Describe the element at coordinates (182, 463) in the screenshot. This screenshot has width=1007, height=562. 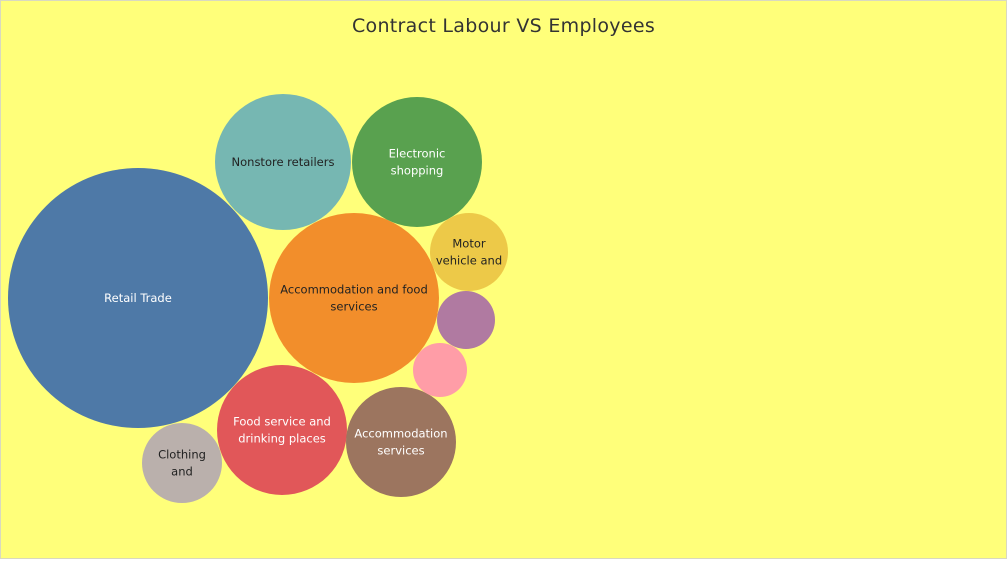
I see `bubble-clothing-and` at that location.